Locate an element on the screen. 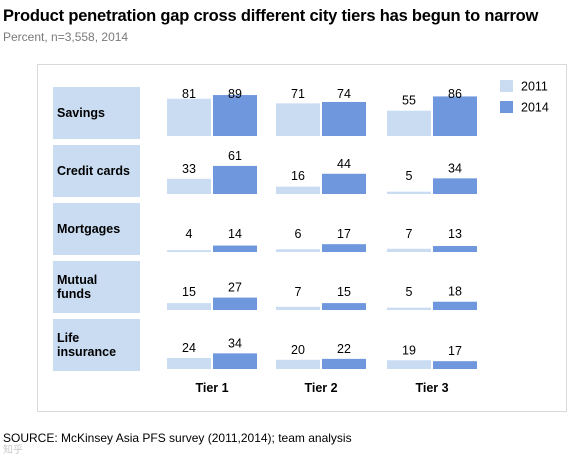  data-label-2014: 13 is located at coordinates (455, 234).